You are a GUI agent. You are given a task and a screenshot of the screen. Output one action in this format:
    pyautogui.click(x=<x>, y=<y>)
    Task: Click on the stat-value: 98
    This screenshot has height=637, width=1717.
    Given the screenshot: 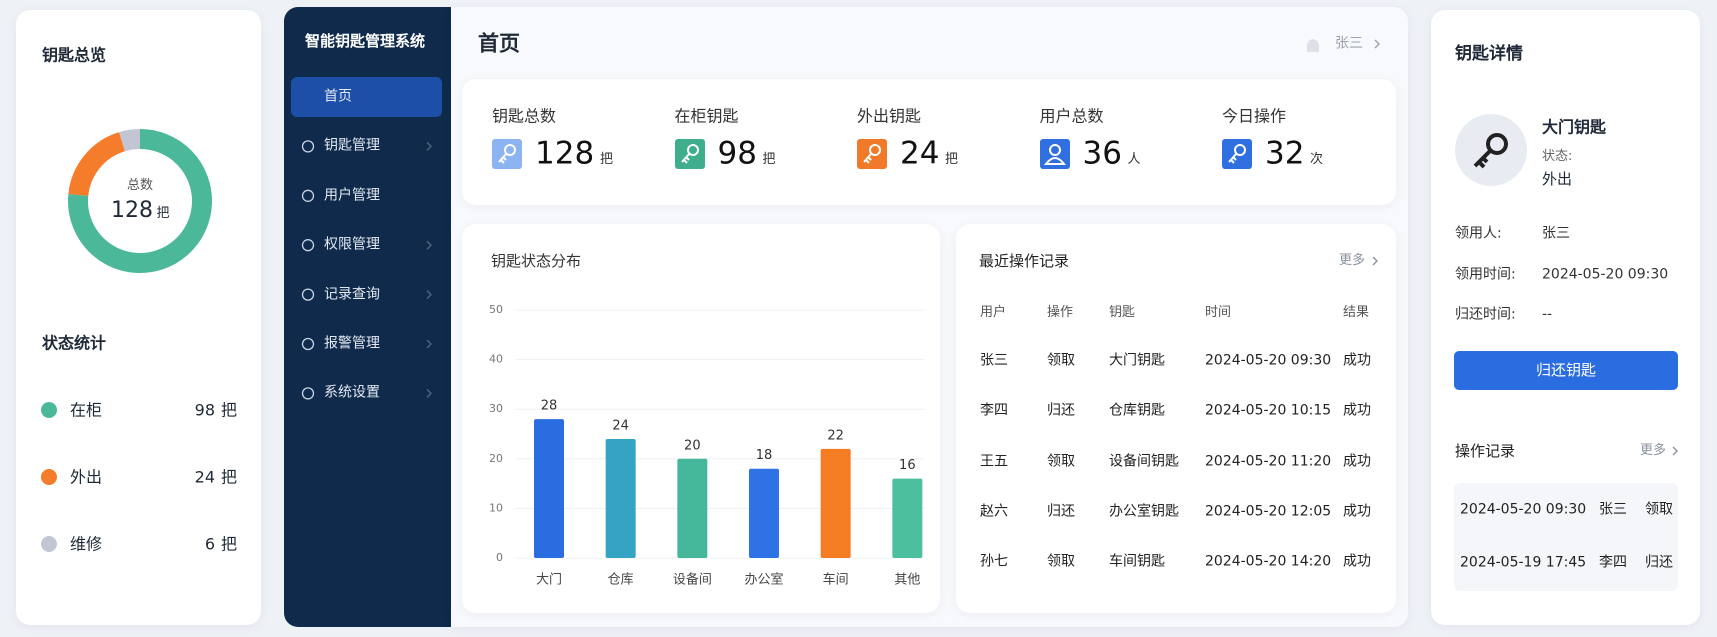 What is the action you would take?
    pyautogui.click(x=737, y=153)
    